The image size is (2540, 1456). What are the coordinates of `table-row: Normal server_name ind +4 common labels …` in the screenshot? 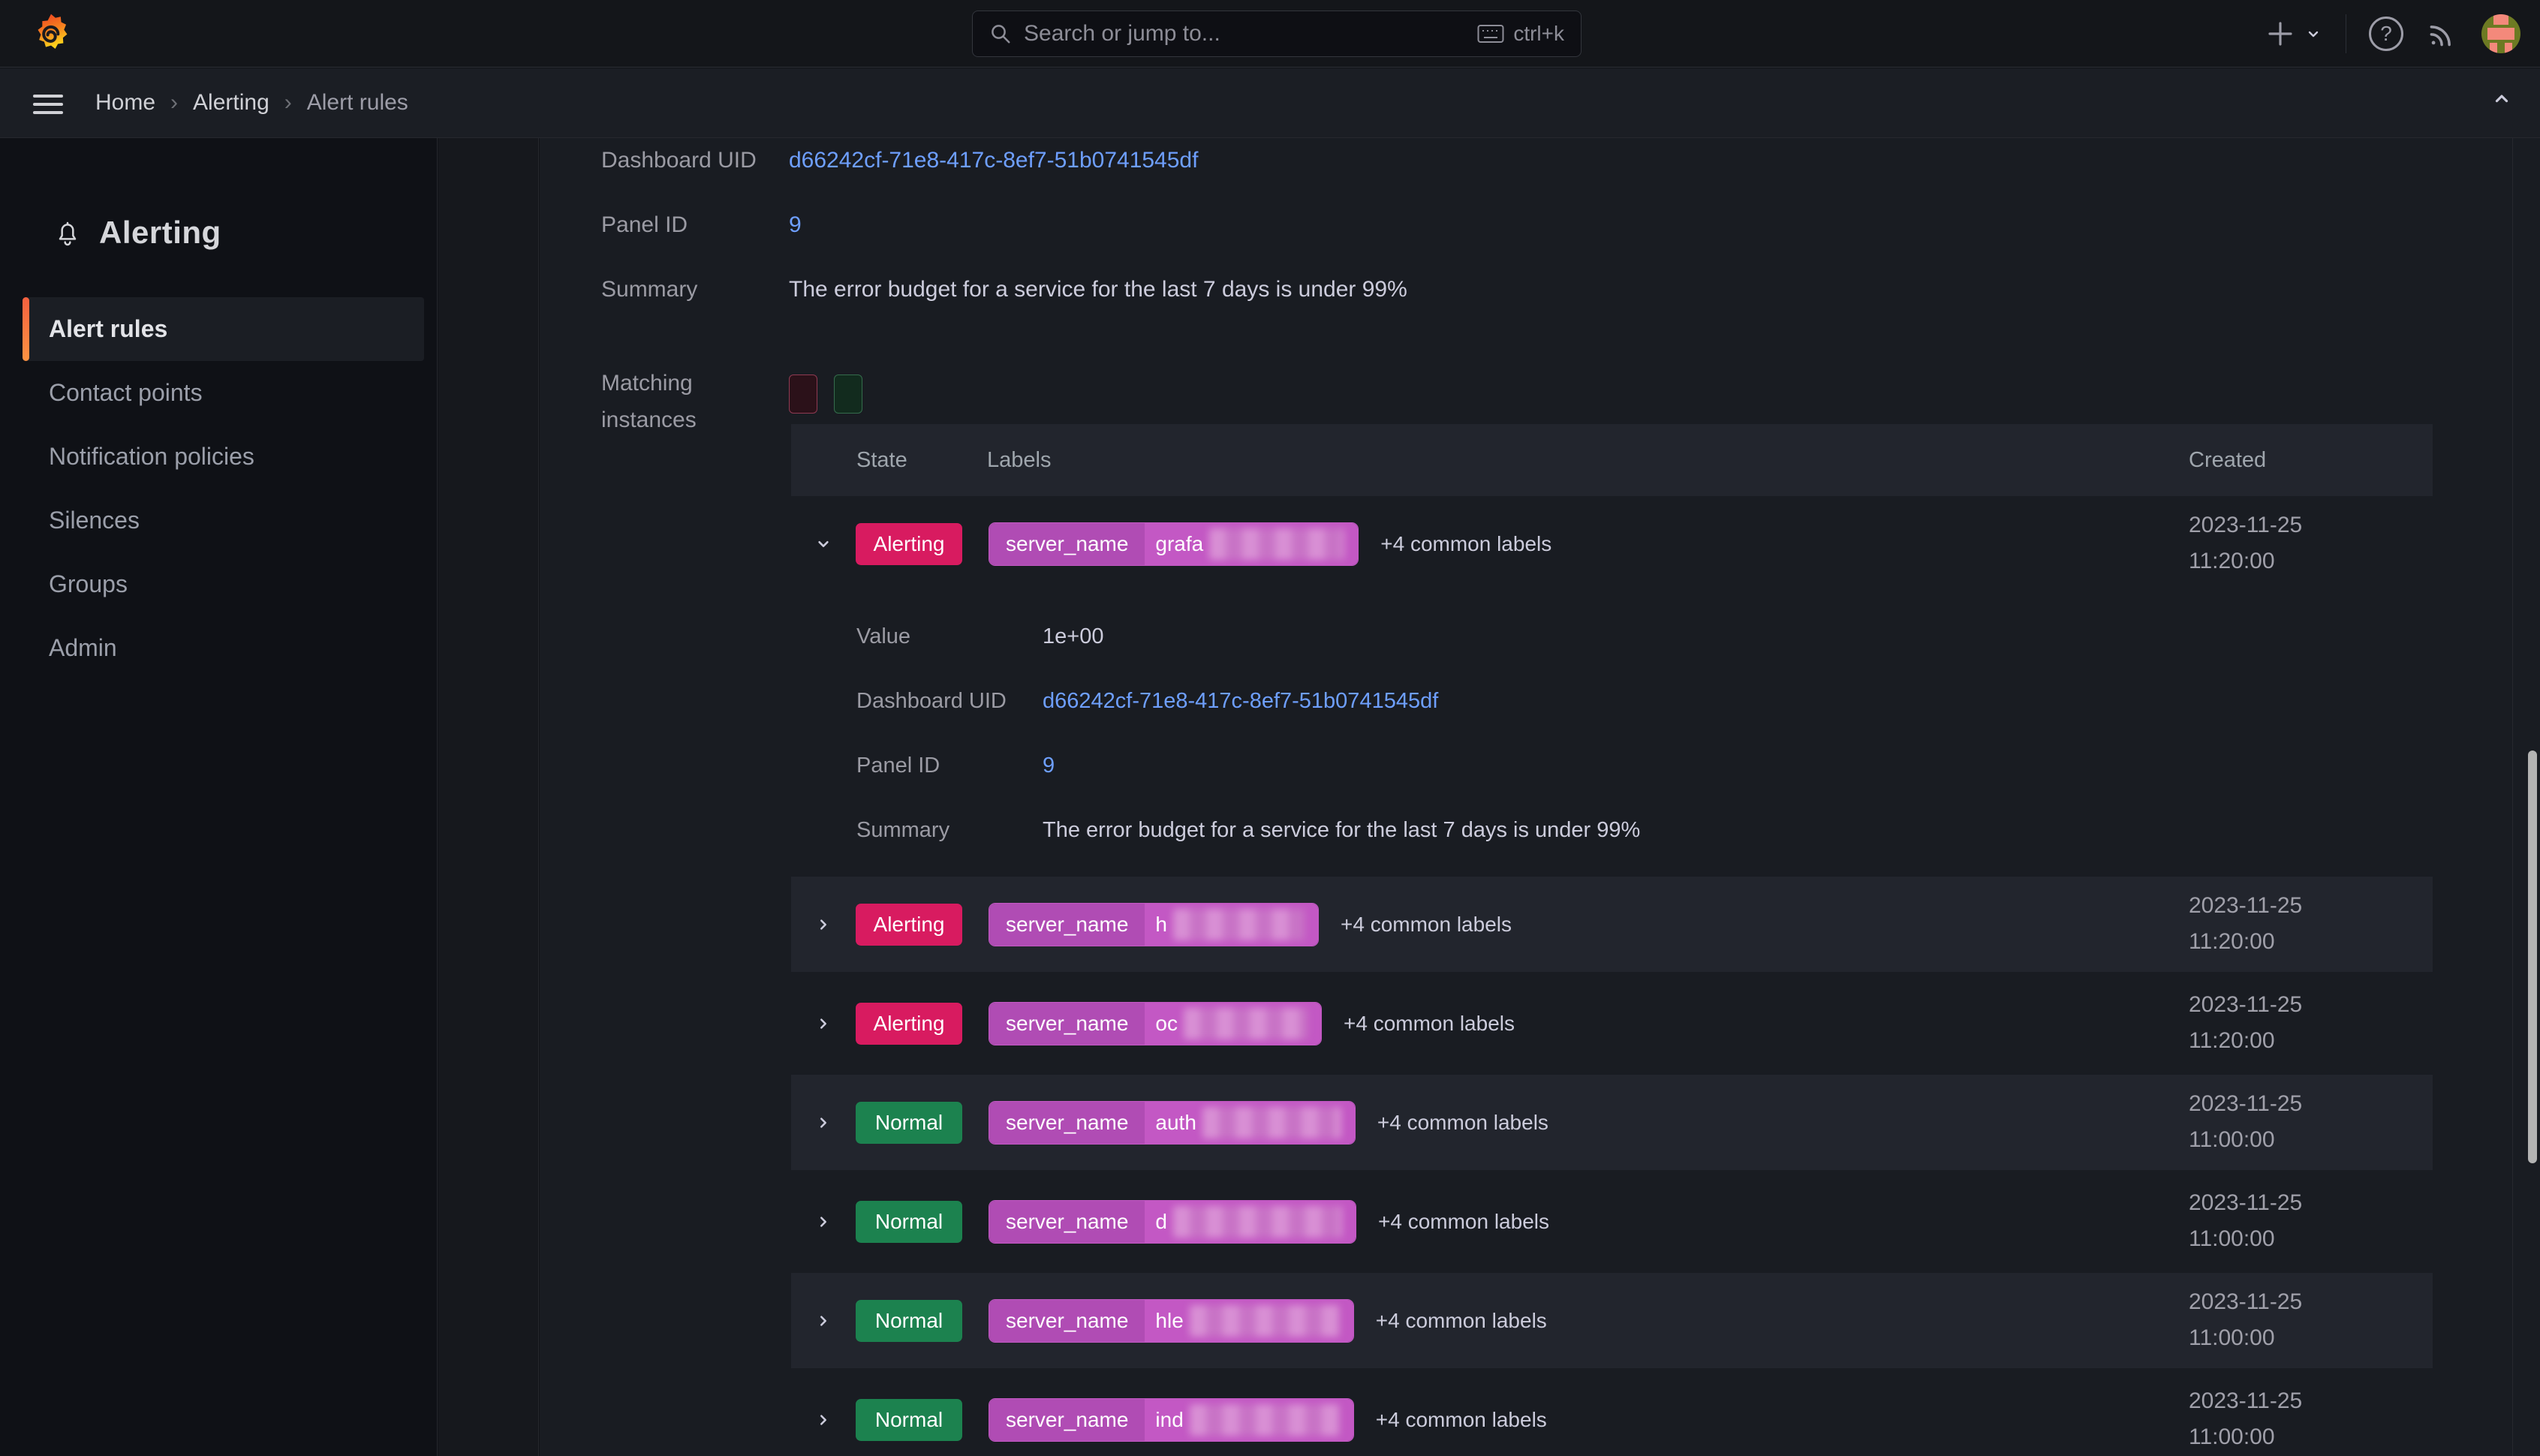 It's located at (1612, 1414).